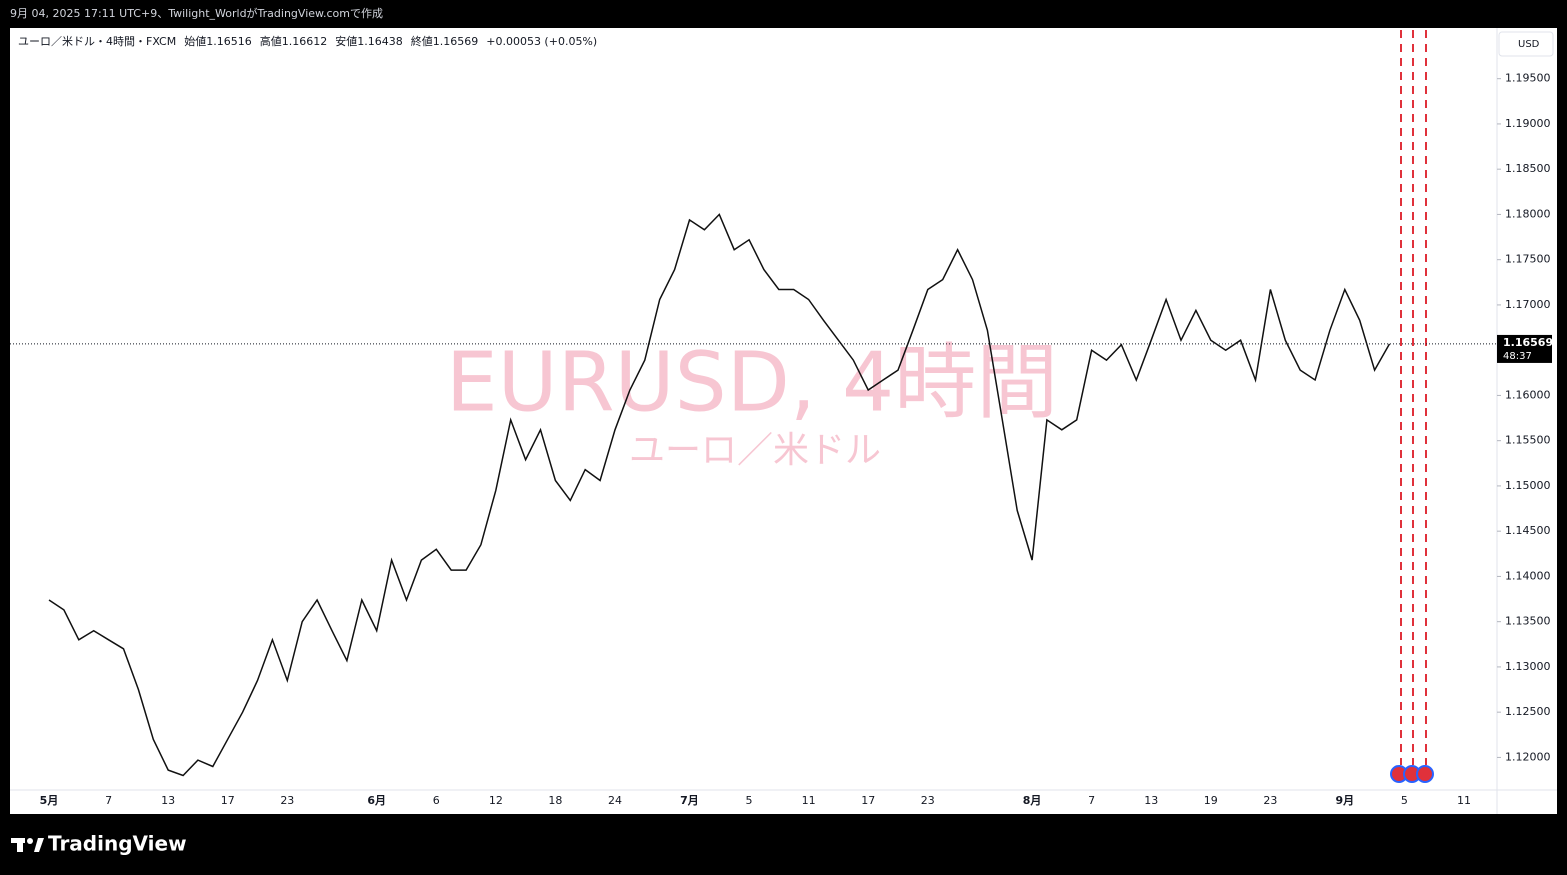 This screenshot has width=1567, height=875. What do you see at coordinates (752, 382) in the screenshot?
I see `watermark-title: EURUSD, 4時間` at bounding box center [752, 382].